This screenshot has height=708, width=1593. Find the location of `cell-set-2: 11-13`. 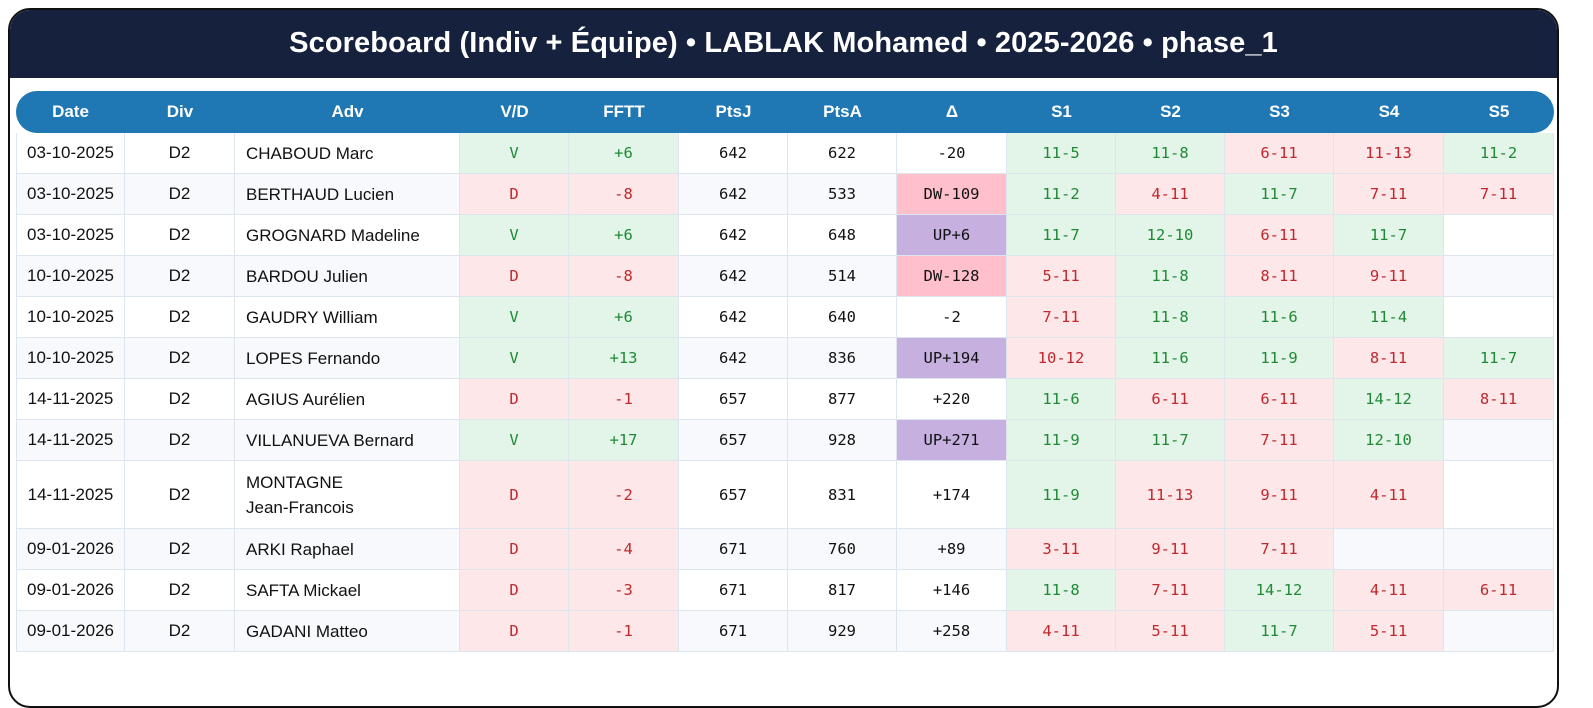

cell-set-2: 11-13 is located at coordinates (1170, 495).